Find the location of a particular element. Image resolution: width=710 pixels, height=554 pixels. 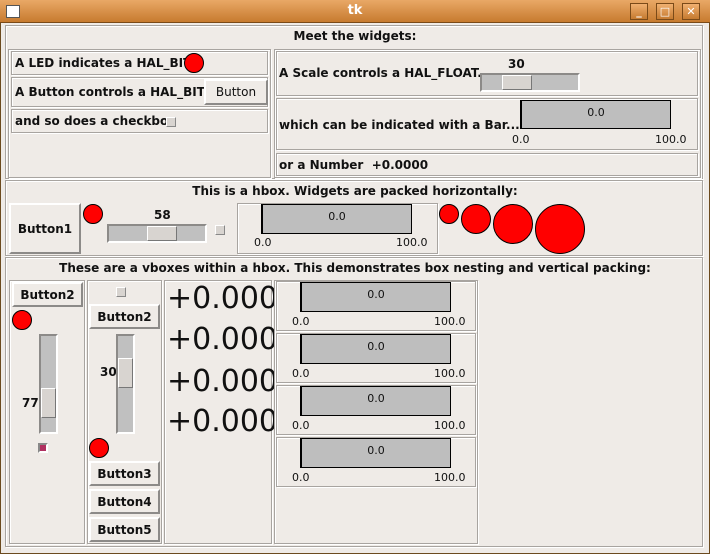

vbox-col3 is located at coordinates (218, 412).